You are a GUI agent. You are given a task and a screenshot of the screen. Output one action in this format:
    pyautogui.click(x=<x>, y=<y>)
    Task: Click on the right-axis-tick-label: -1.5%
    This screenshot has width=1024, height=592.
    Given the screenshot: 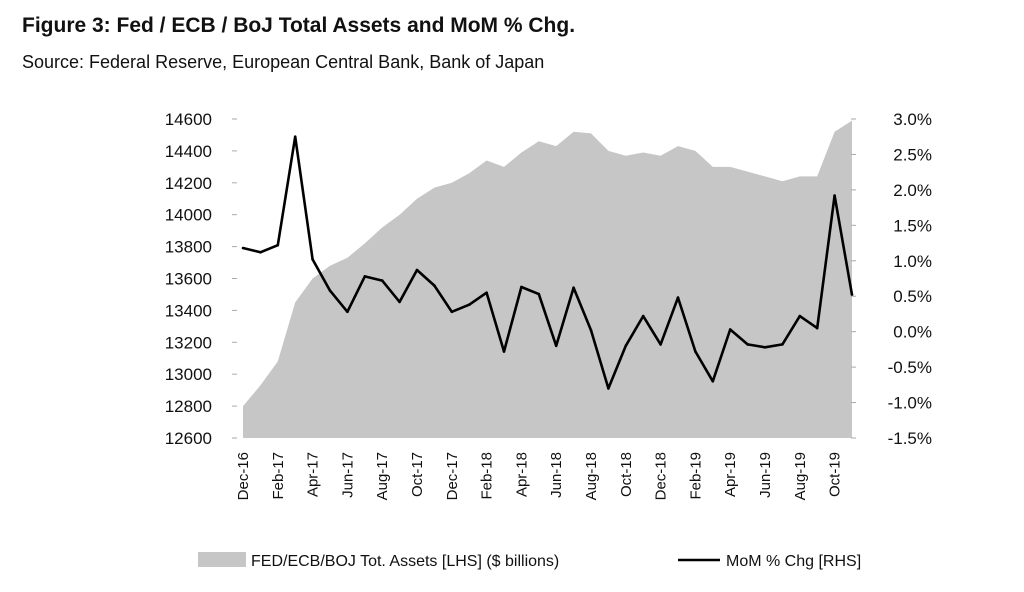 What is the action you would take?
    pyautogui.click(x=910, y=438)
    